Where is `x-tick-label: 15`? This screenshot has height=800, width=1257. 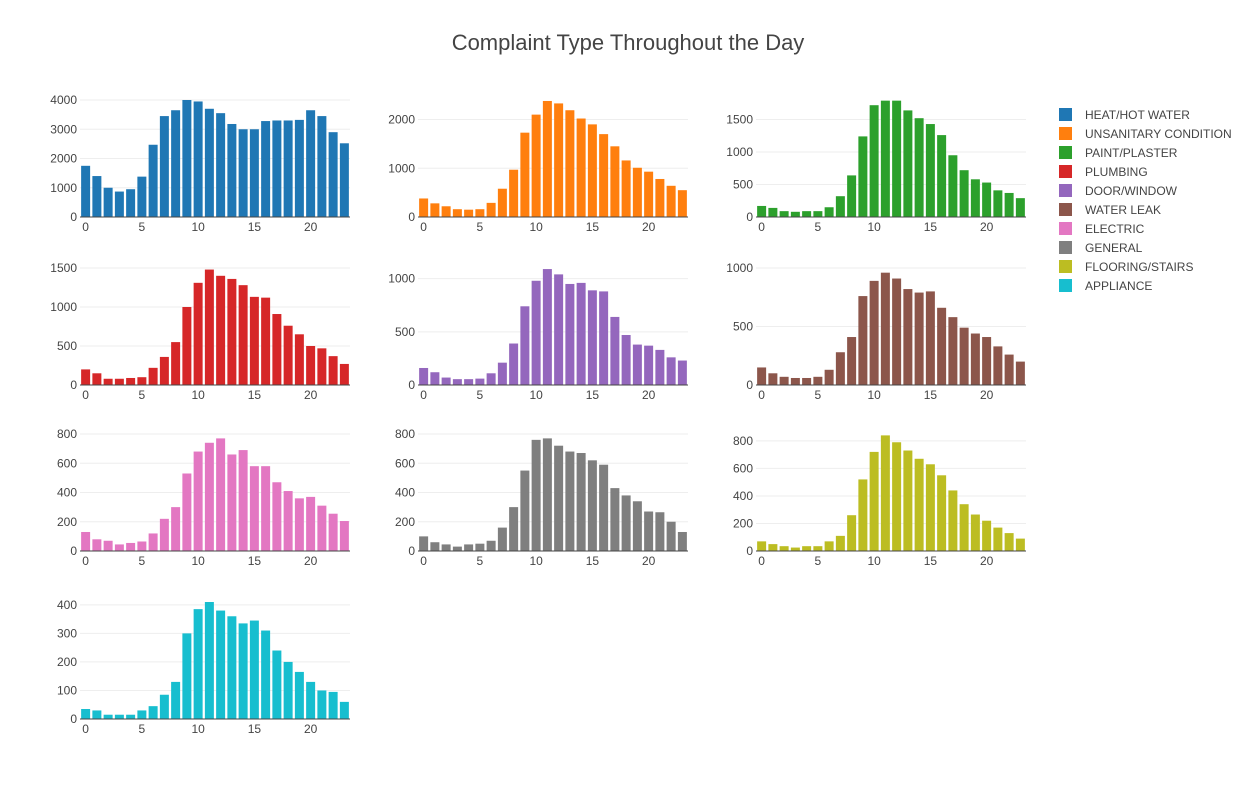 x-tick-label: 15 is located at coordinates (931, 561).